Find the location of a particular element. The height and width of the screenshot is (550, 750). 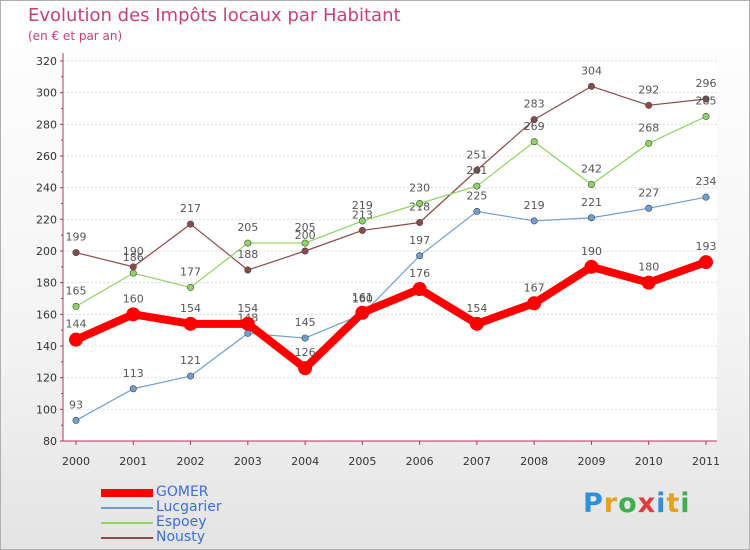

data-label-nousty: 283 is located at coordinates (534, 104).